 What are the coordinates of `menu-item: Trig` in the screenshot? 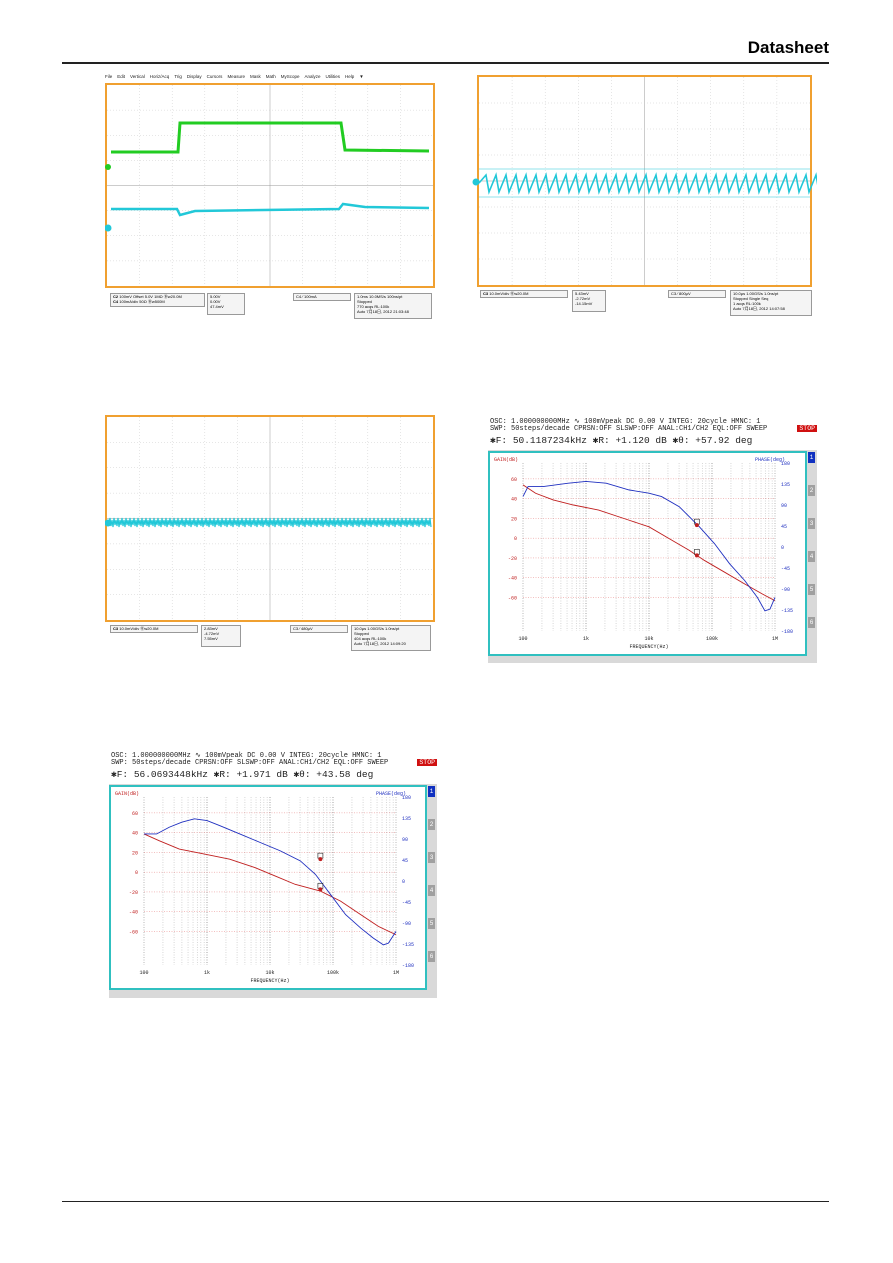 It's located at (178, 76).